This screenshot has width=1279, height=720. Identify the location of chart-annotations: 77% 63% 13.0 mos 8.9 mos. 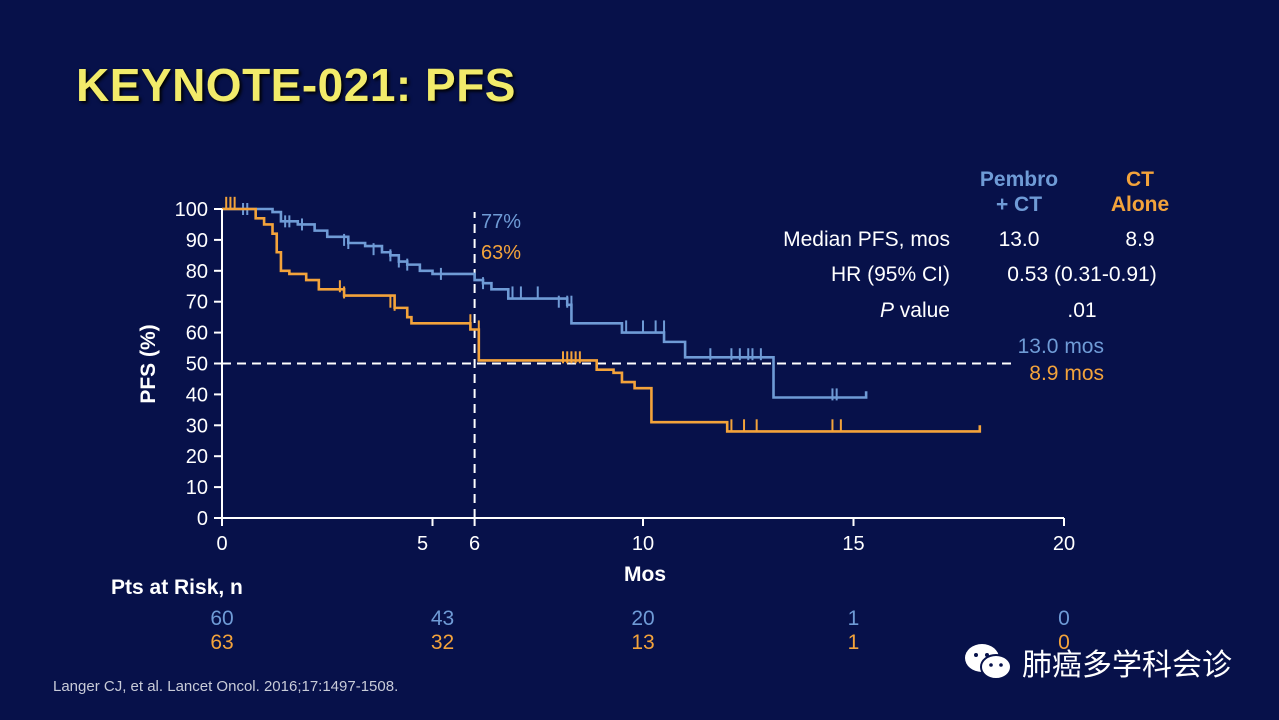
(792, 298).